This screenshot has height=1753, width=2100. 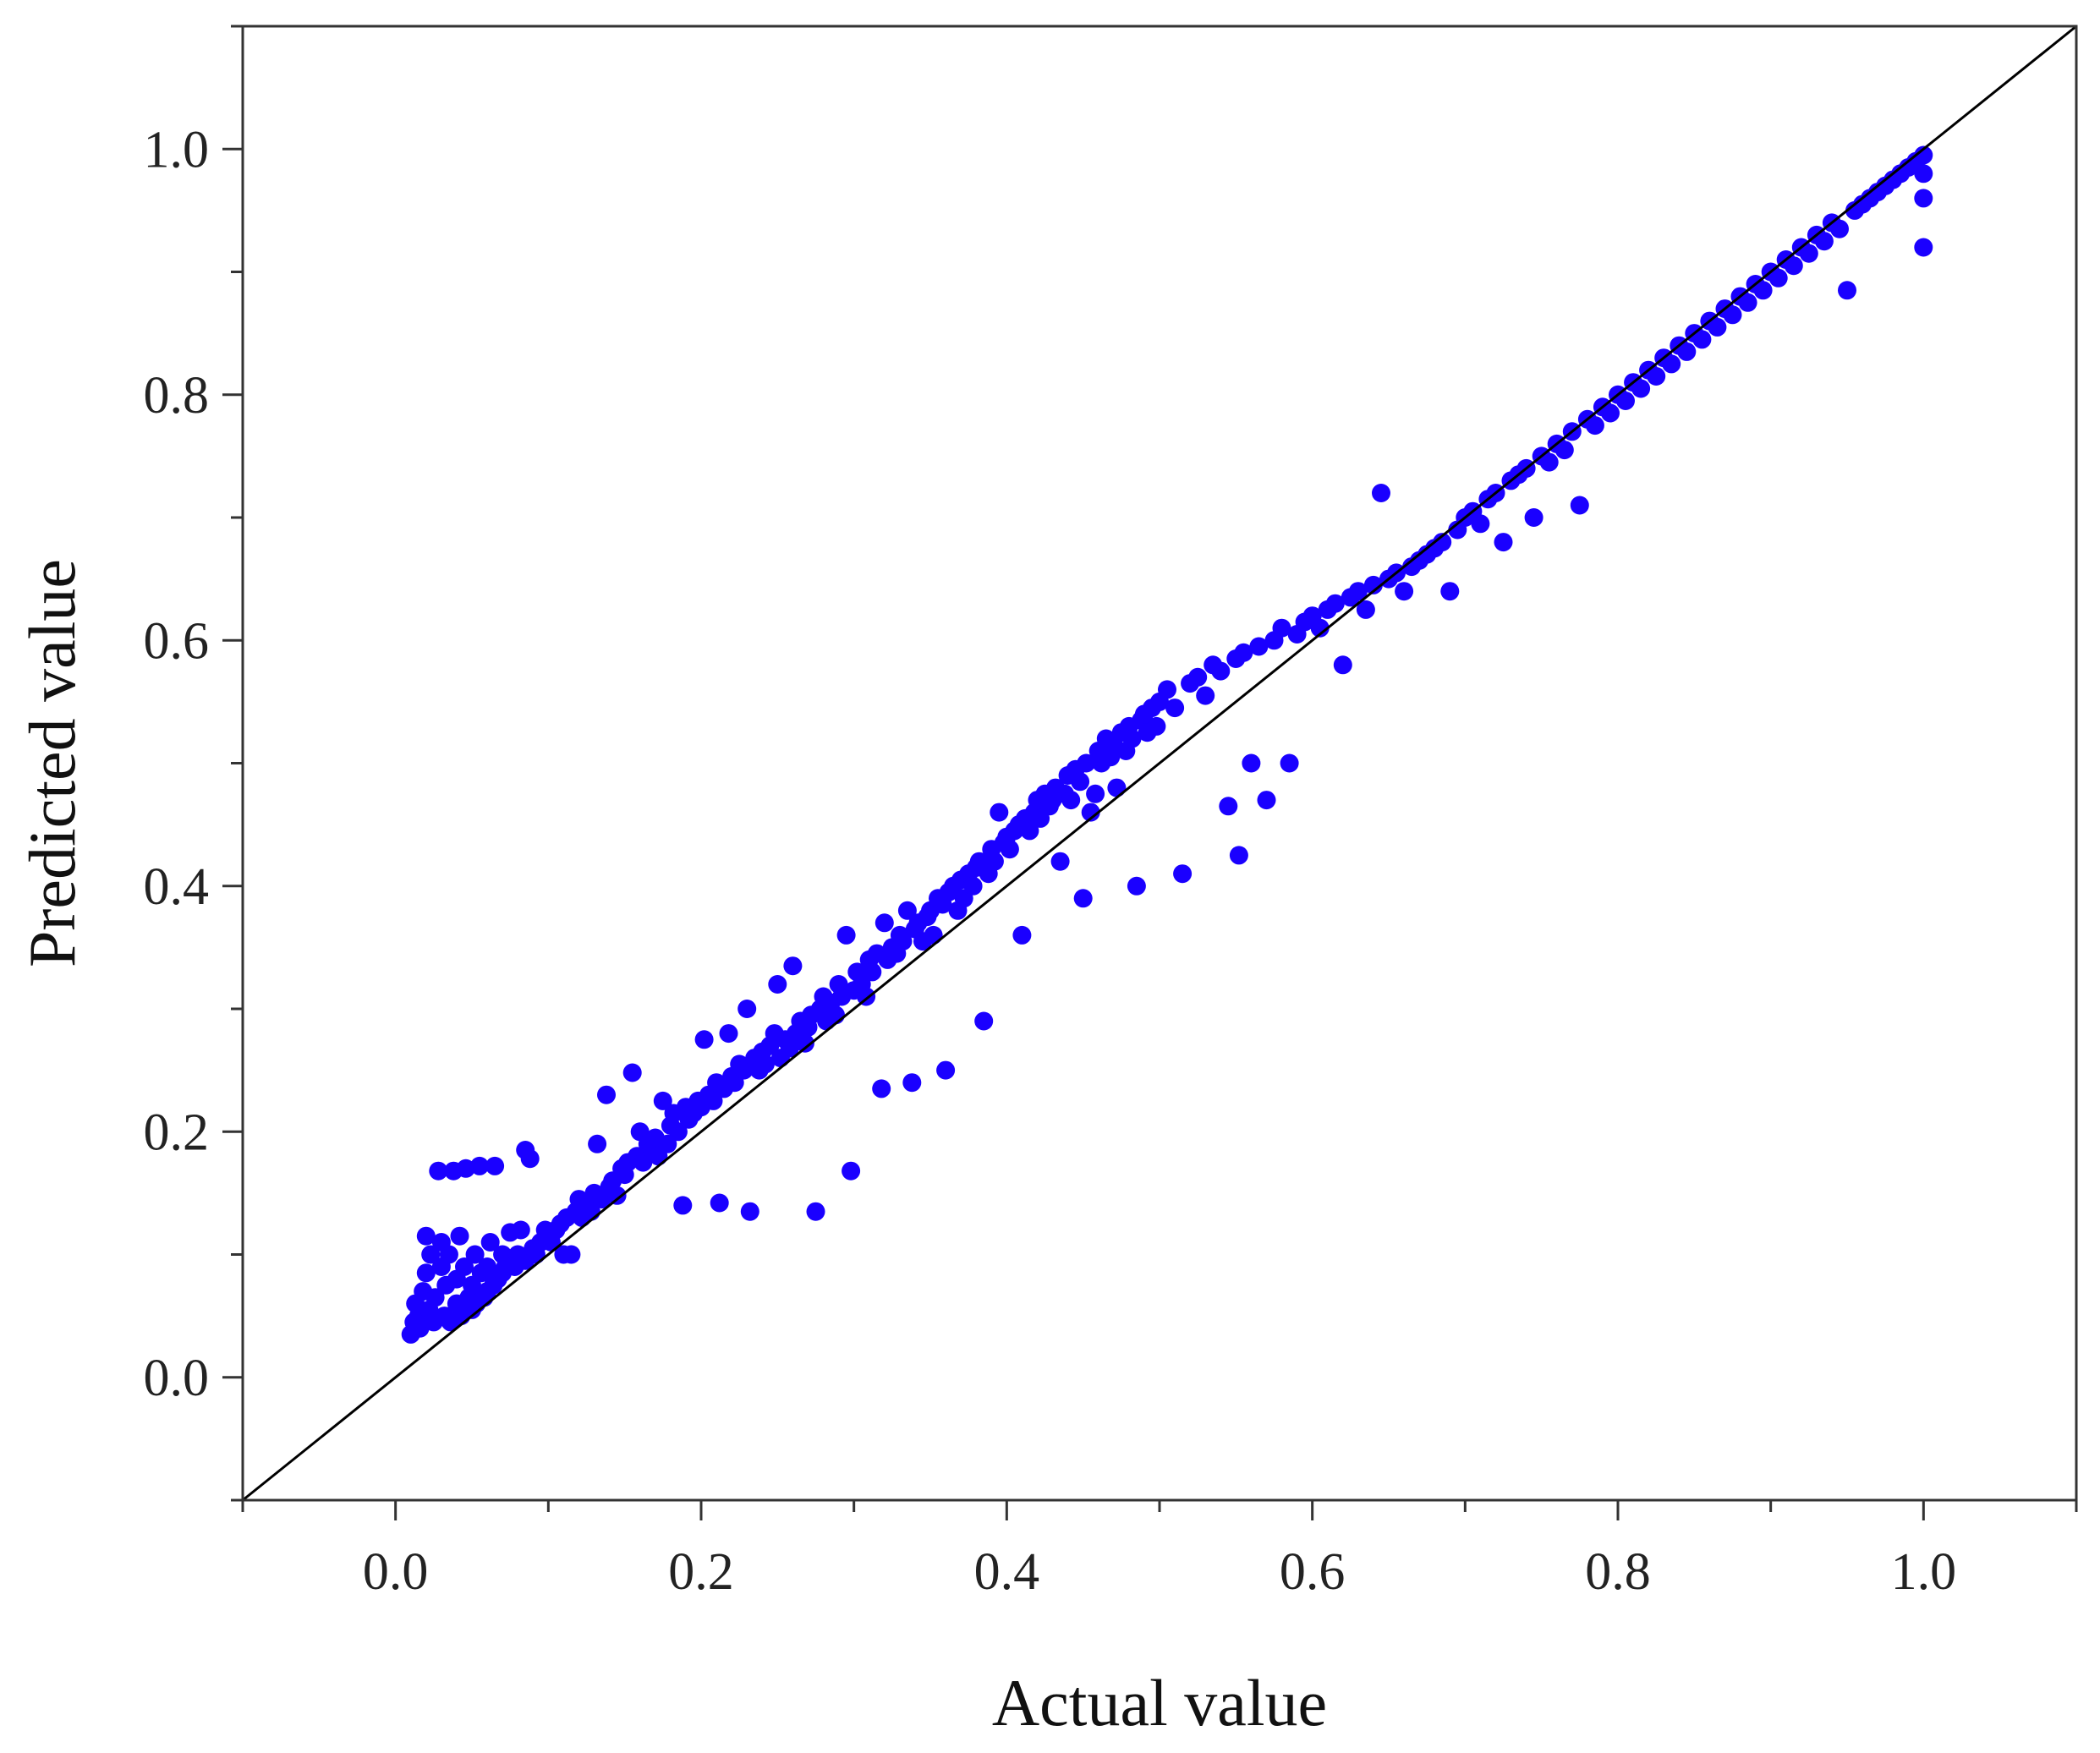 I want to click on y-tick-label-2: 0.4, so click(x=177, y=887).